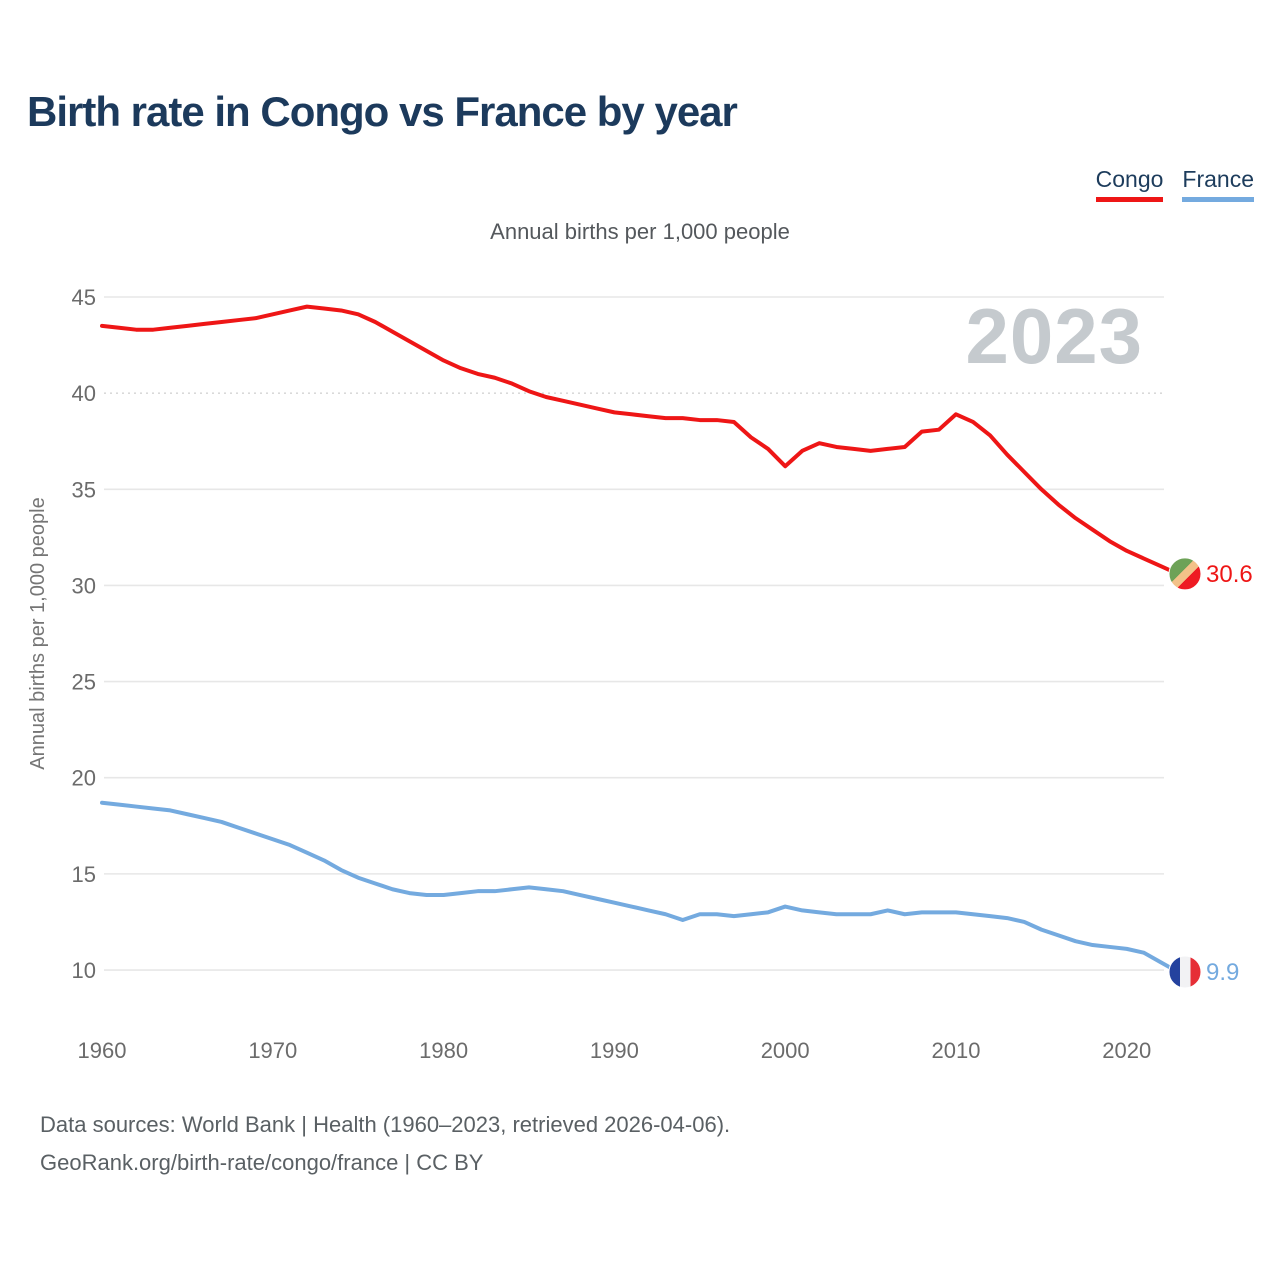  I want to click on y-tick-label: 25, so click(84, 682).